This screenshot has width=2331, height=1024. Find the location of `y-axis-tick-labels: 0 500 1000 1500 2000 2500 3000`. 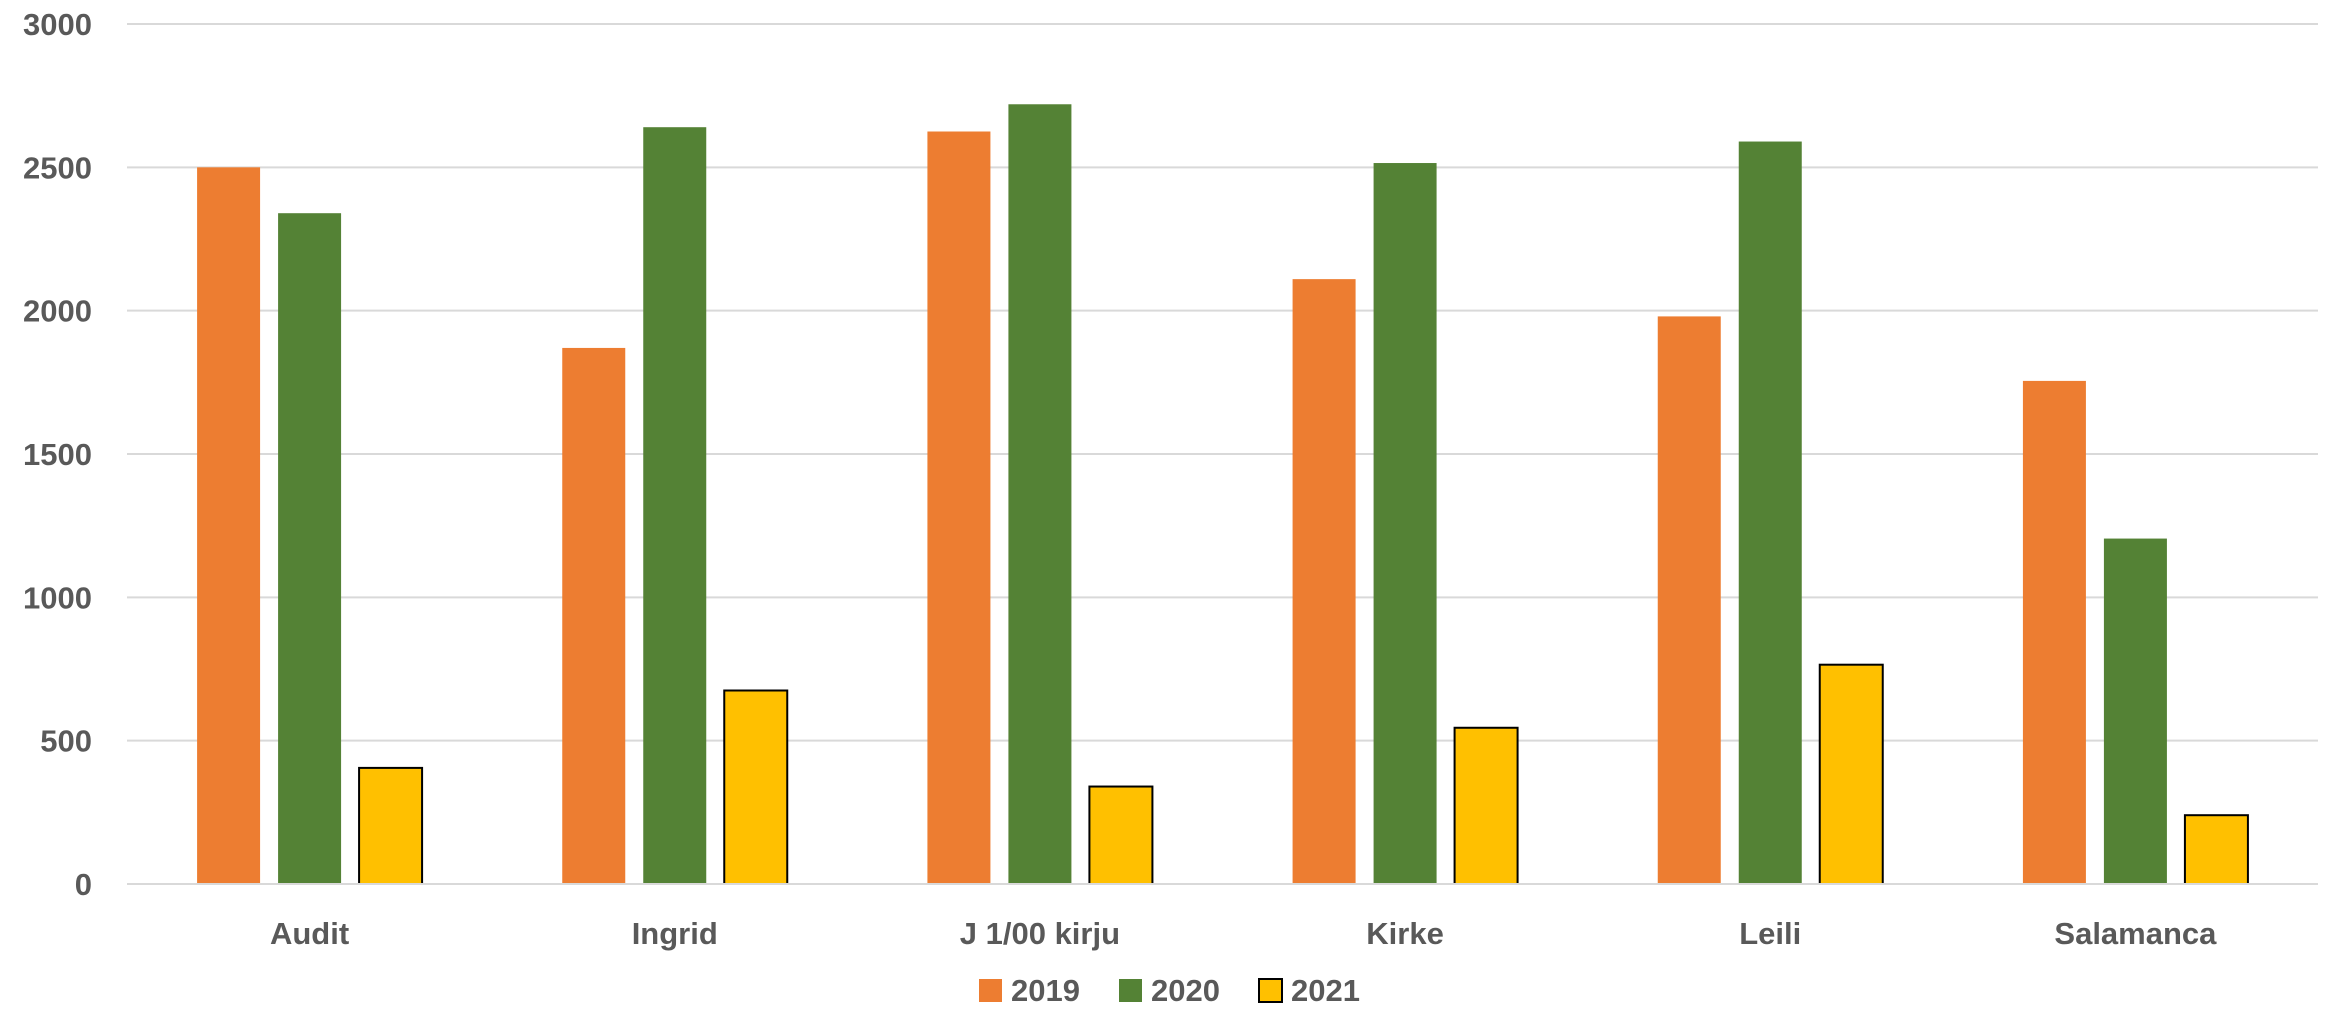

y-axis-tick-labels: 0 500 1000 1500 2000 2500 3000 is located at coordinates (57, 454).